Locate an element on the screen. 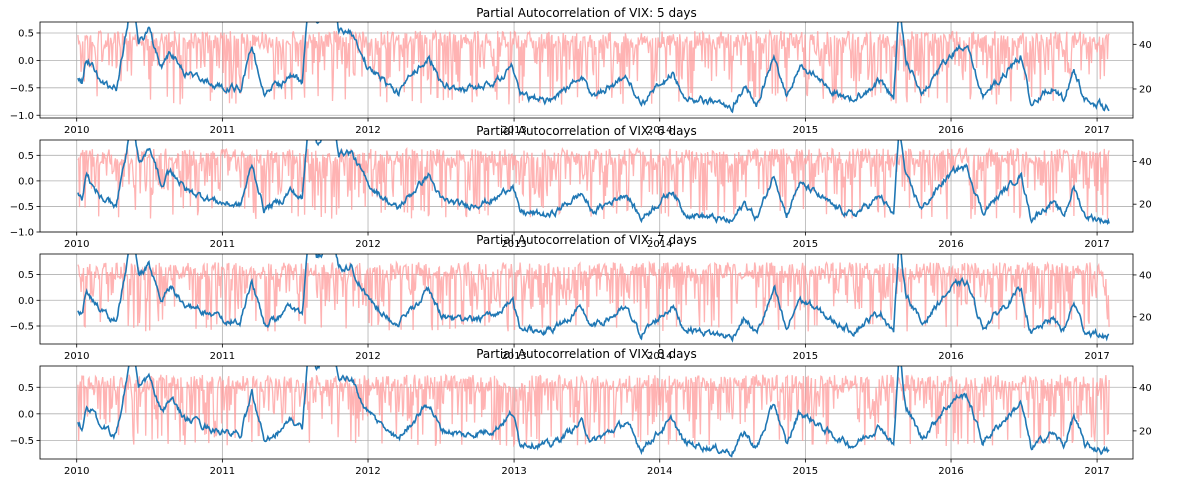 The width and height of the screenshot is (1181, 482). chart-title: Partial Autocorrelation of VIX: 8 days is located at coordinates (586, 354).